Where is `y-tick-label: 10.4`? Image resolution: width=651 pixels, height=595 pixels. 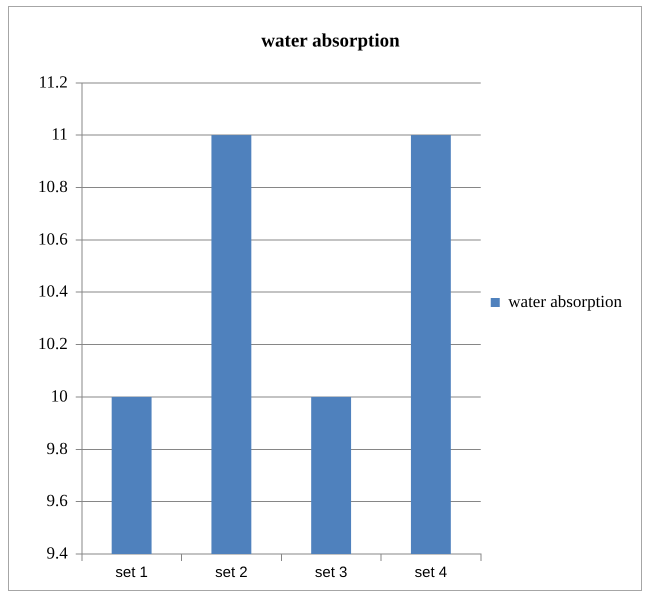 y-tick-label: 10.4 is located at coordinates (53, 291).